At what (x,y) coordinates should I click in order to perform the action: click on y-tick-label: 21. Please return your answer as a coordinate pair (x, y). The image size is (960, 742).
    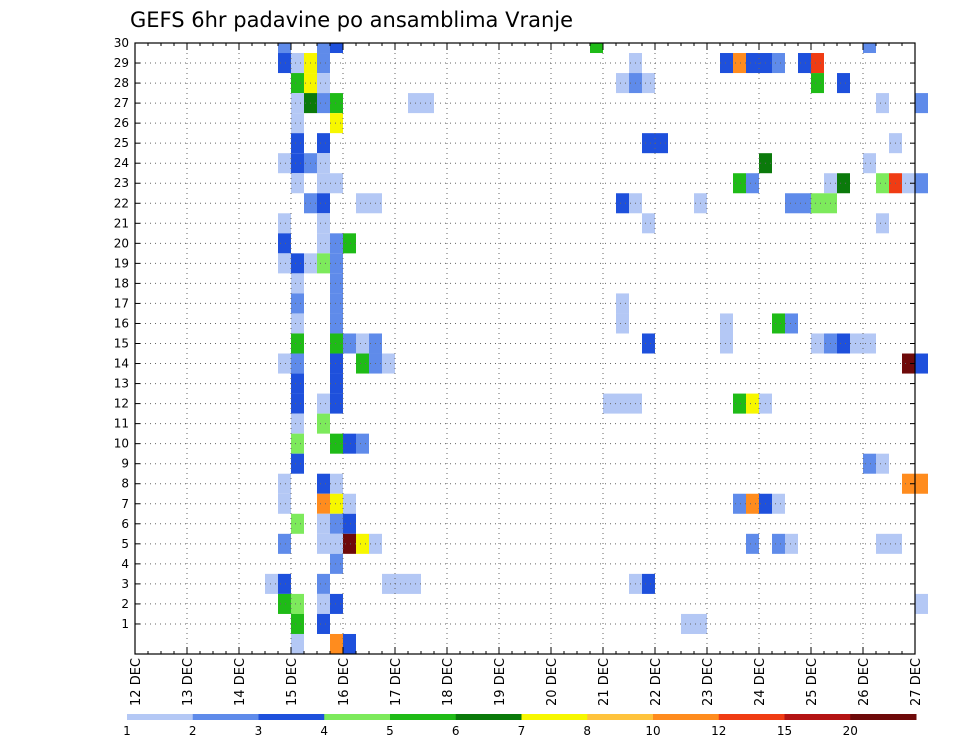
    Looking at the image, I should click on (121, 223).